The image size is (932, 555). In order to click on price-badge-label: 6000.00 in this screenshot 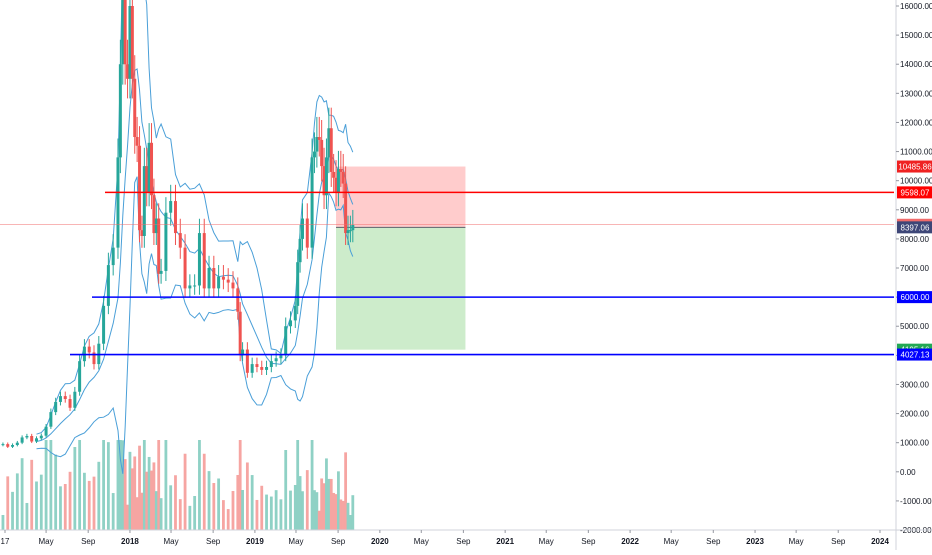, I will do `click(915, 297)`.